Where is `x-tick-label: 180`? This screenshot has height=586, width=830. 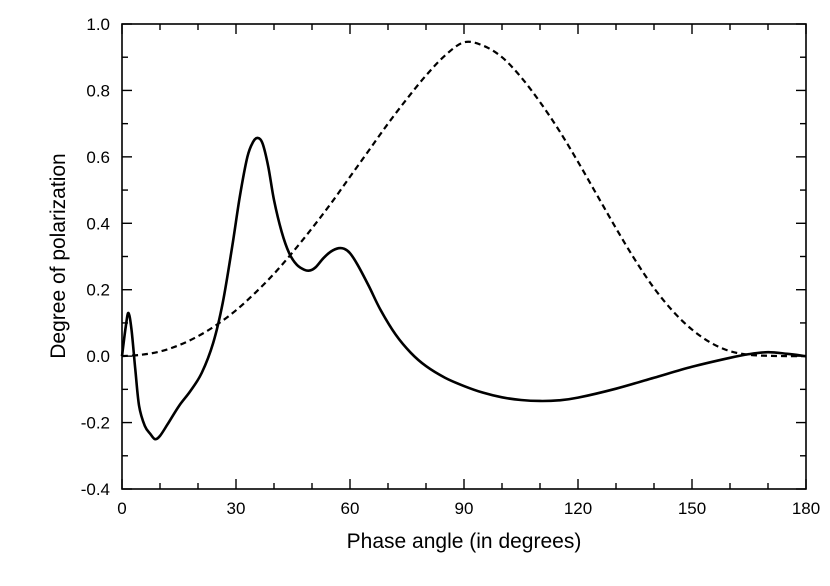 x-tick-label: 180 is located at coordinates (806, 508).